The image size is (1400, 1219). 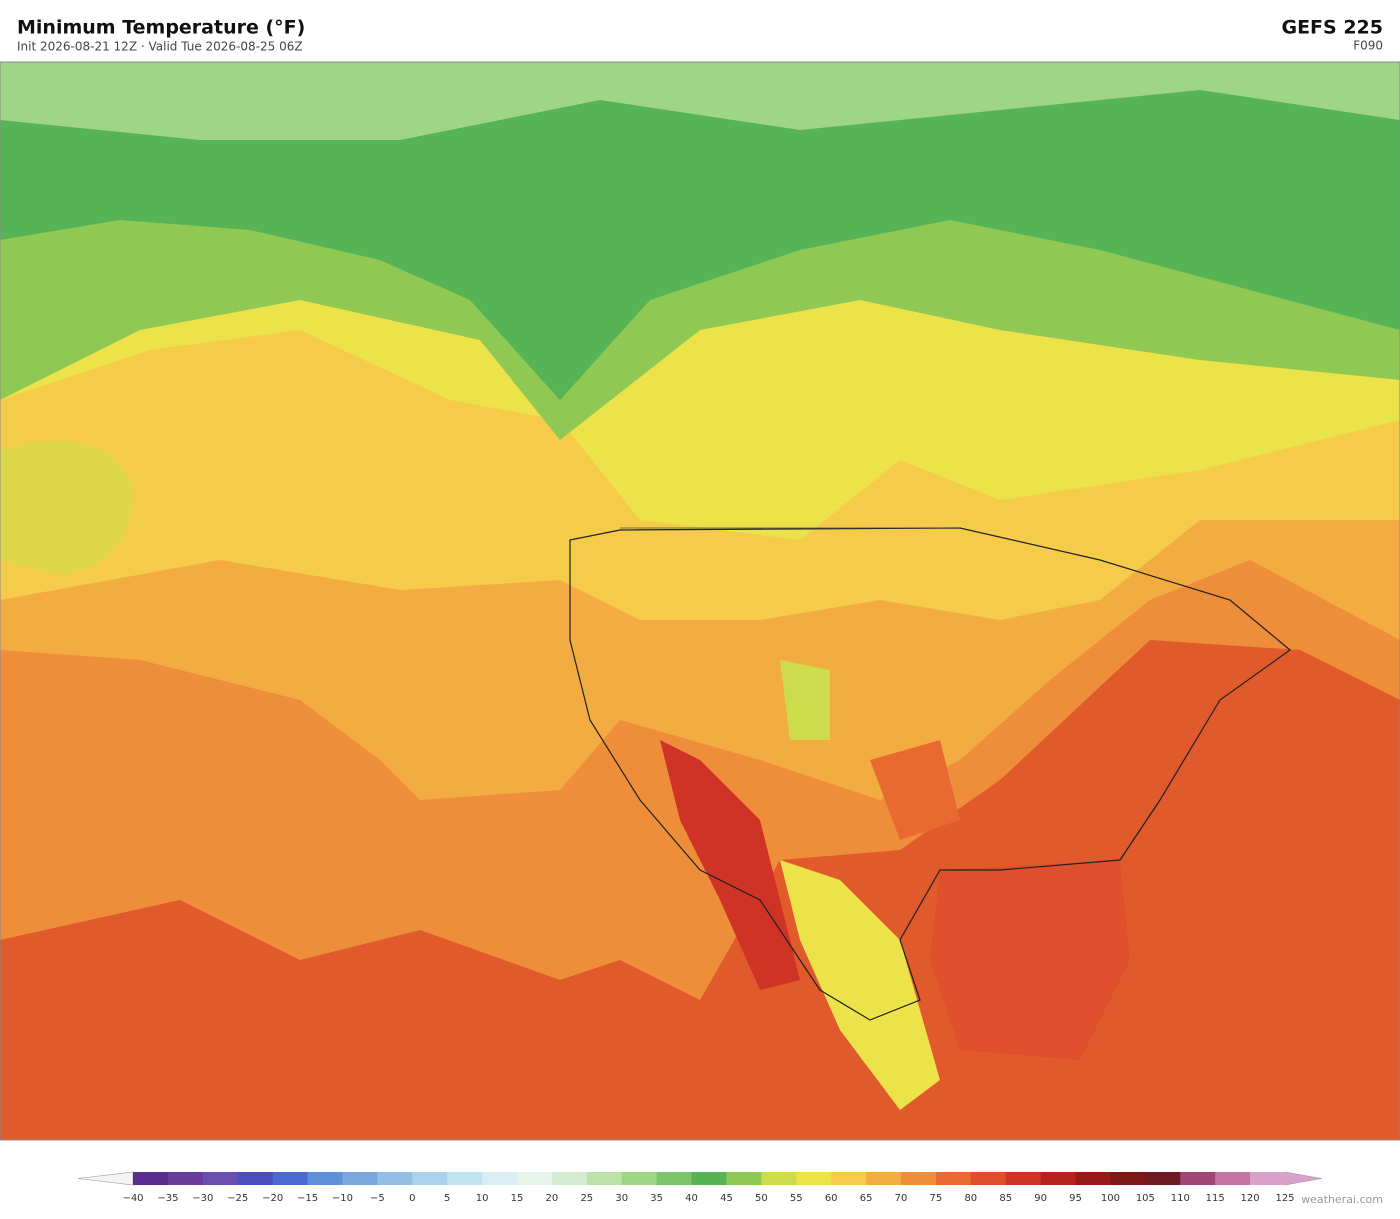 What do you see at coordinates (167, 1198) in the screenshot?
I see `colorbar-tick-label: −35` at bounding box center [167, 1198].